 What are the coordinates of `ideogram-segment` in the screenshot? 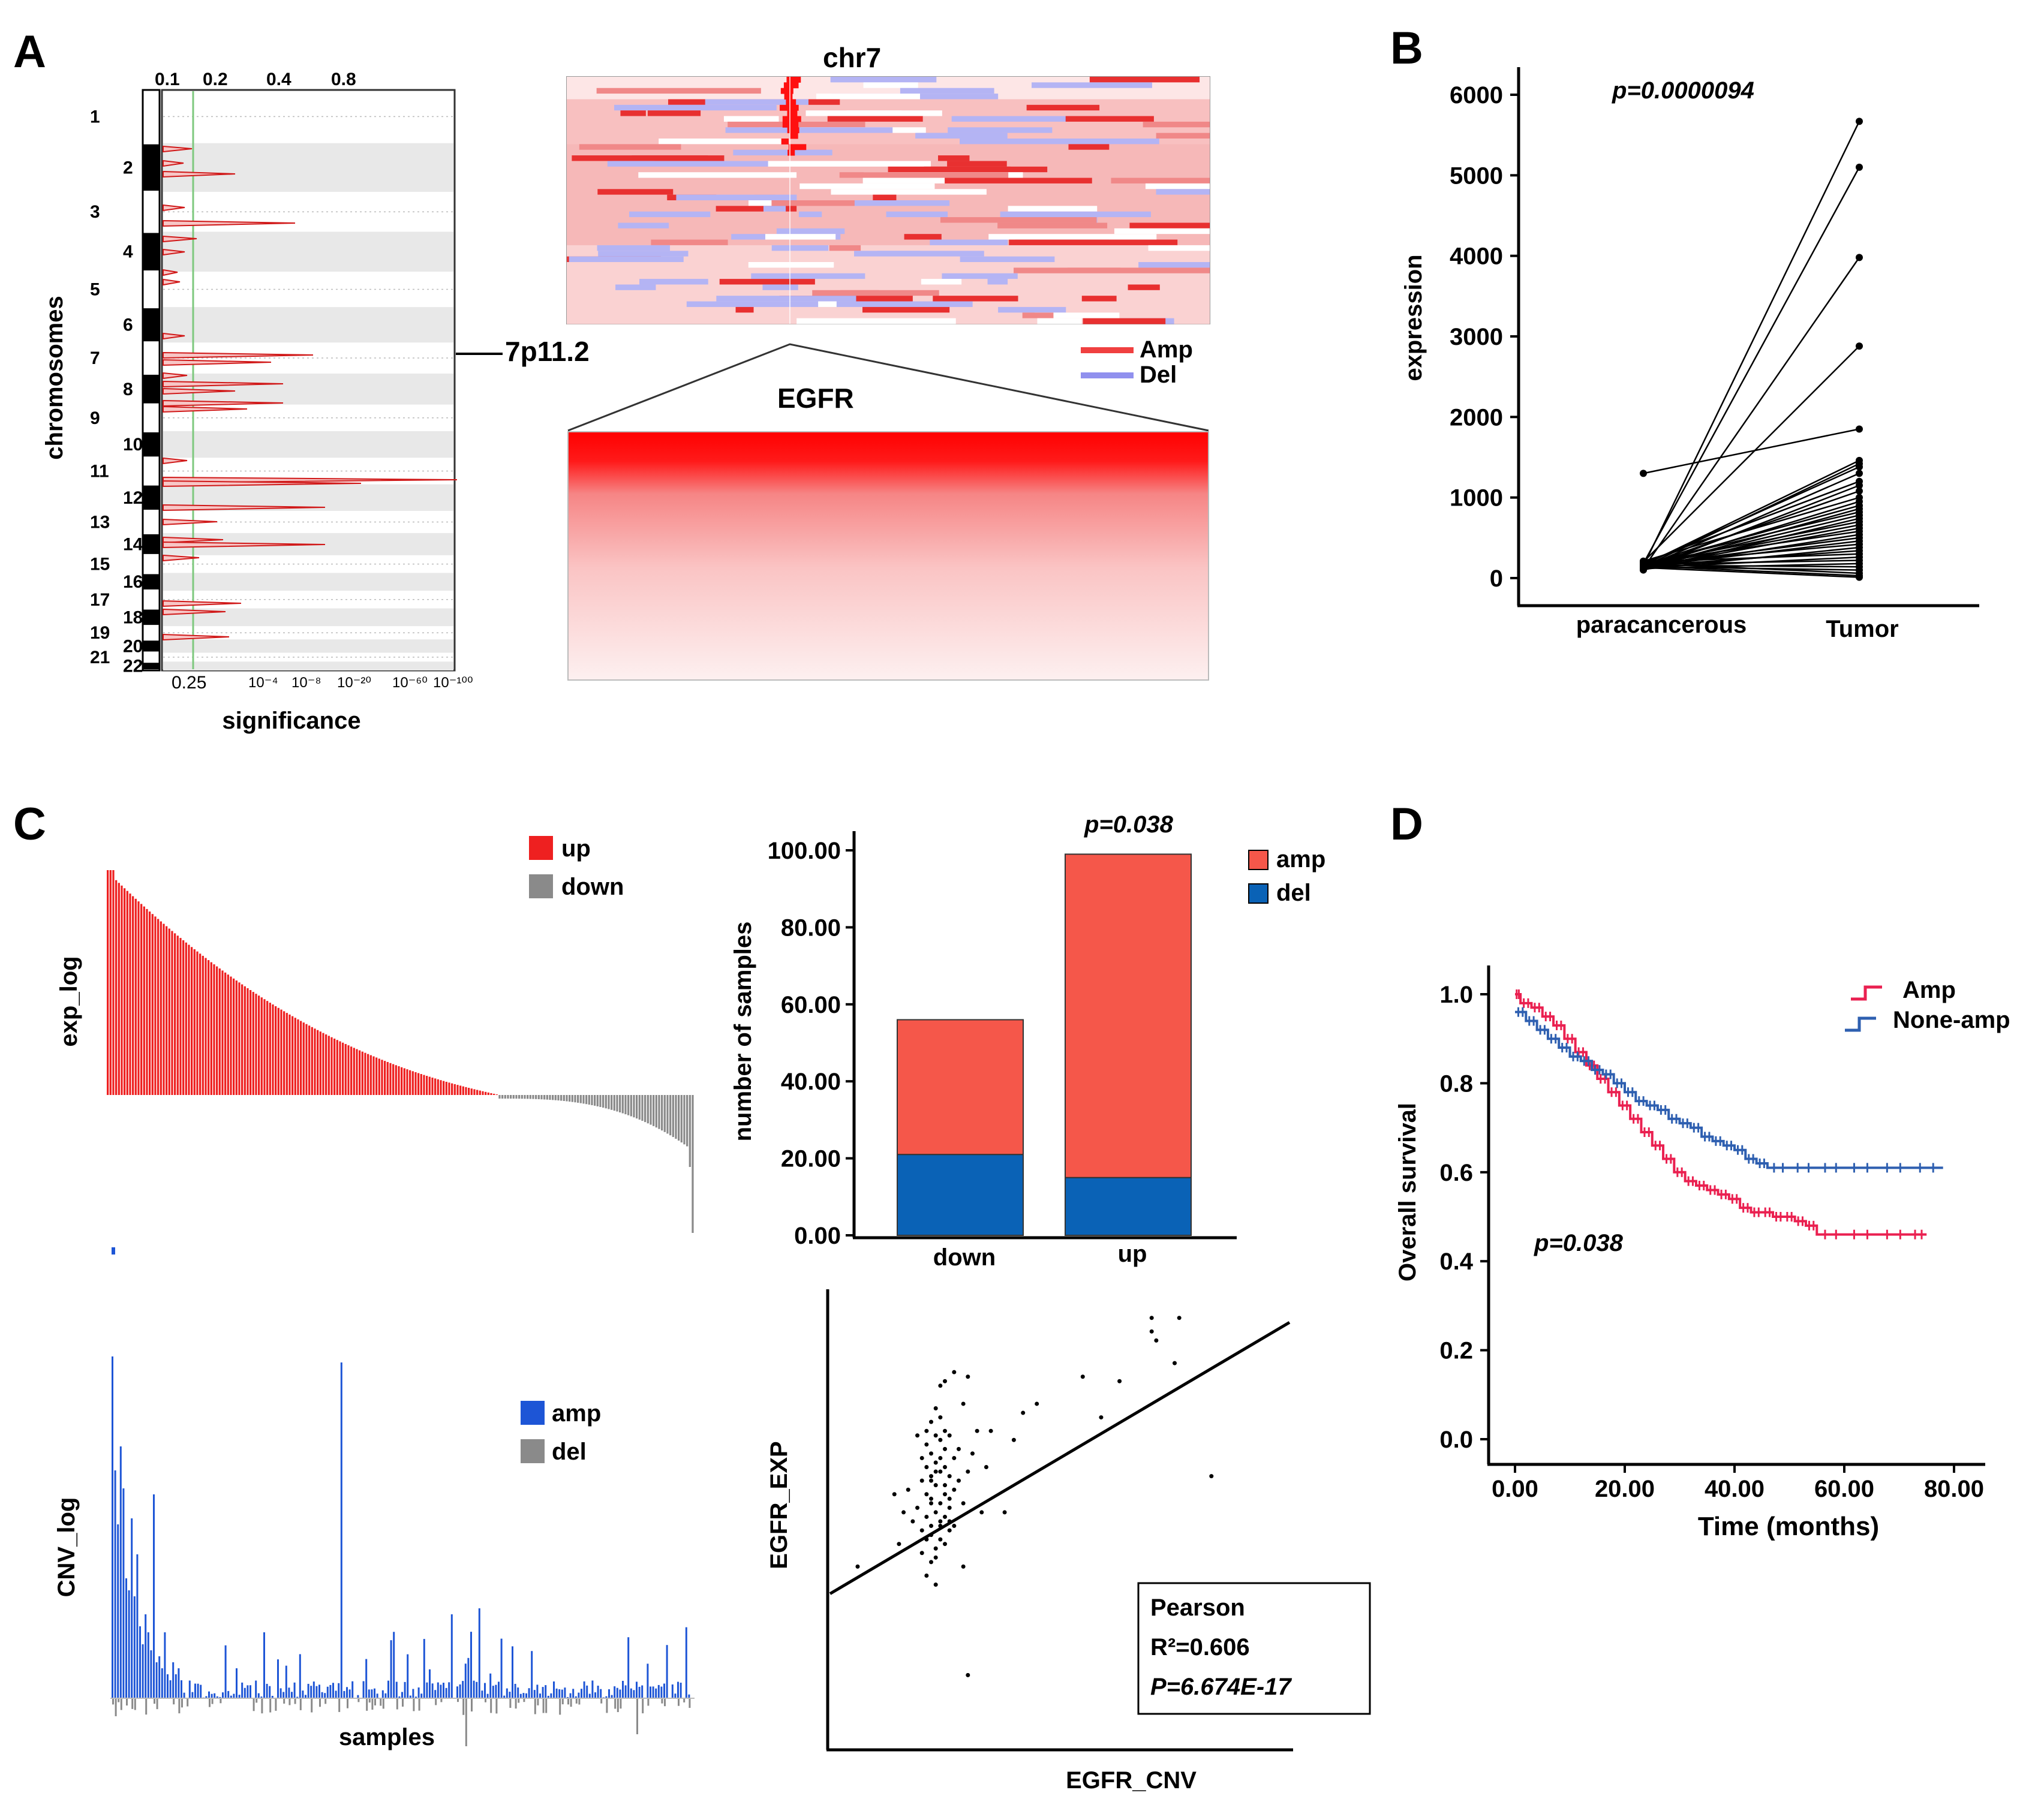 It's located at (151, 167).